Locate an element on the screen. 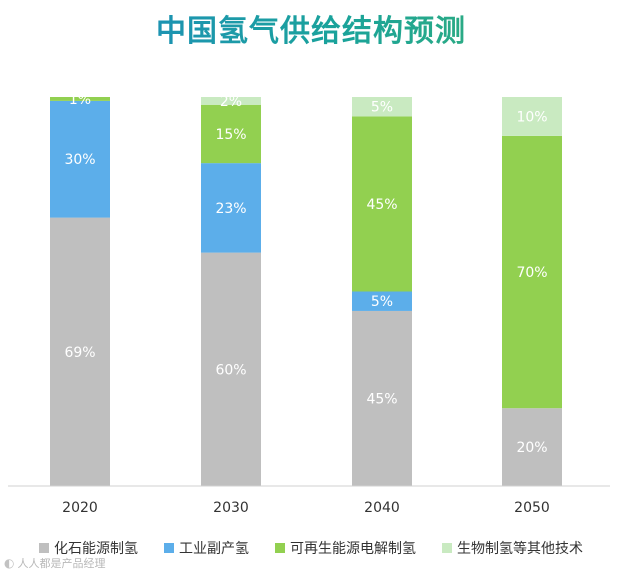  legend-item: 生物制氢等其他技术 is located at coordinates (512, 548).